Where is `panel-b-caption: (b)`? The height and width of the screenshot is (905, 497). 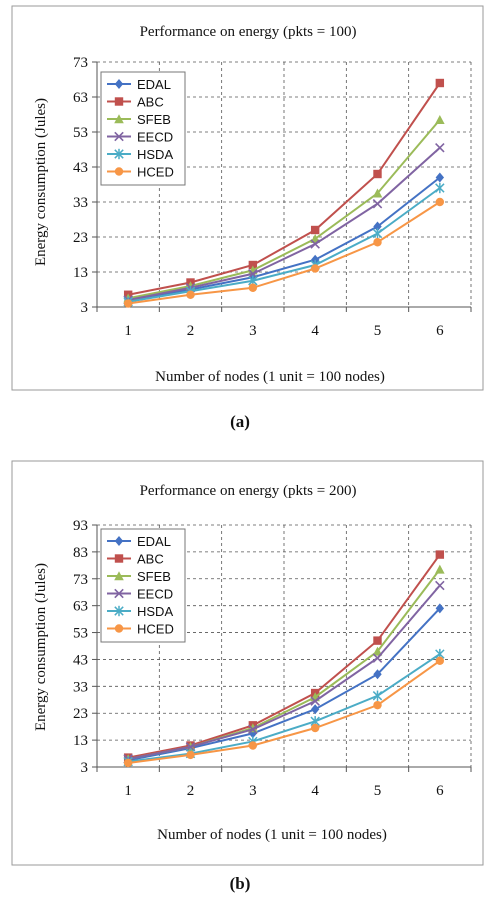
panel-b-caption: (b) is located at coordinates (240, 883).